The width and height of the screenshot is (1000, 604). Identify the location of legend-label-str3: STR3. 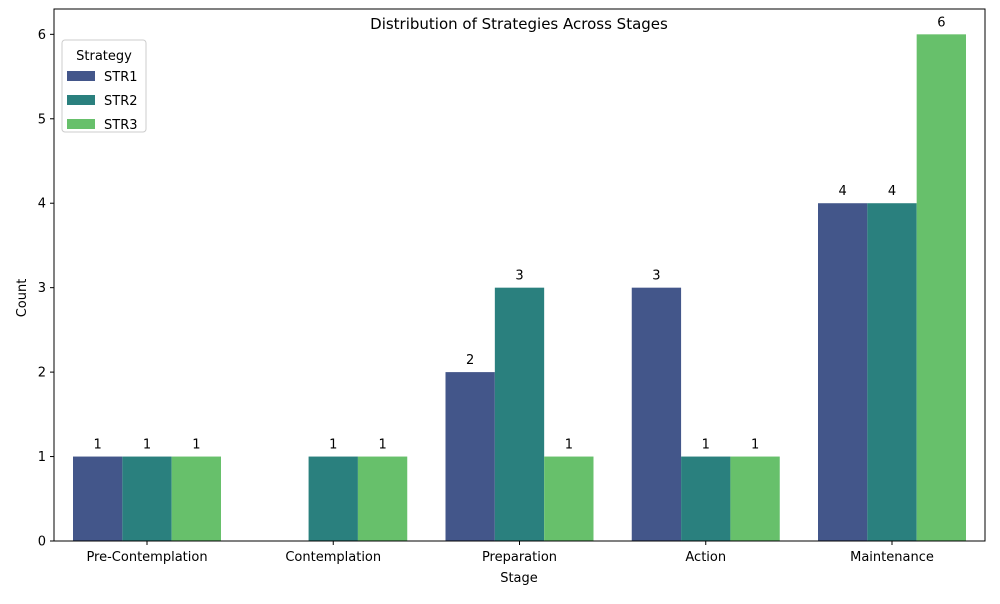
(121, 125).